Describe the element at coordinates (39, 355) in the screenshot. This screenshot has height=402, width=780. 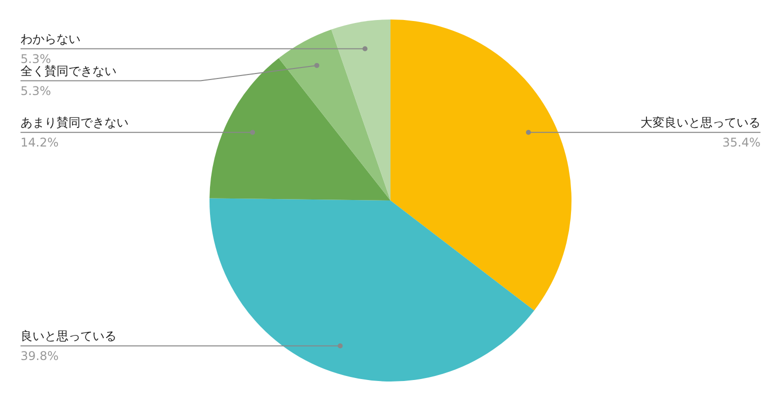
I see `data-label: 39.8%` at that location.